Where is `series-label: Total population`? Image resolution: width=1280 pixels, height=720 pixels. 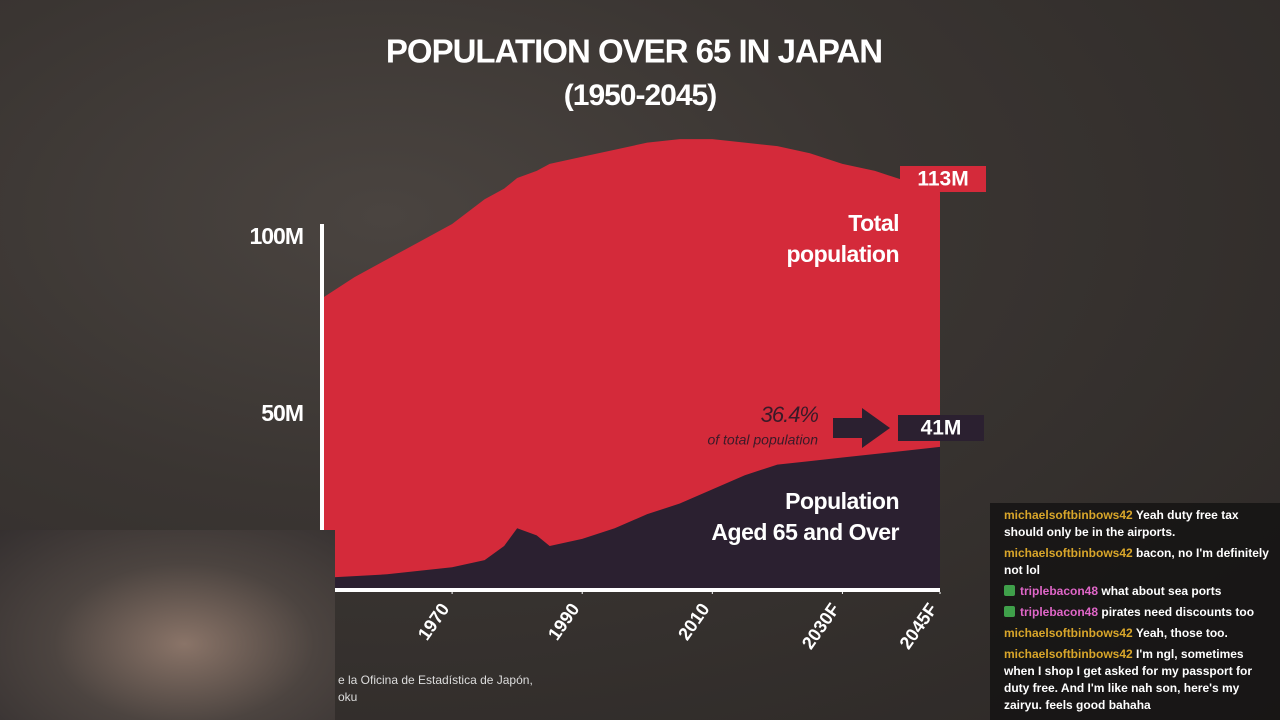
series-label: Total population is located at coordinates (842, 239).